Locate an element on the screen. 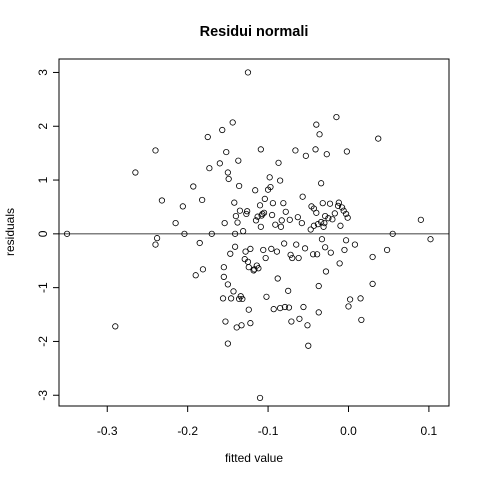  y-tick-label: 0 is located at coordinates (43, 233).